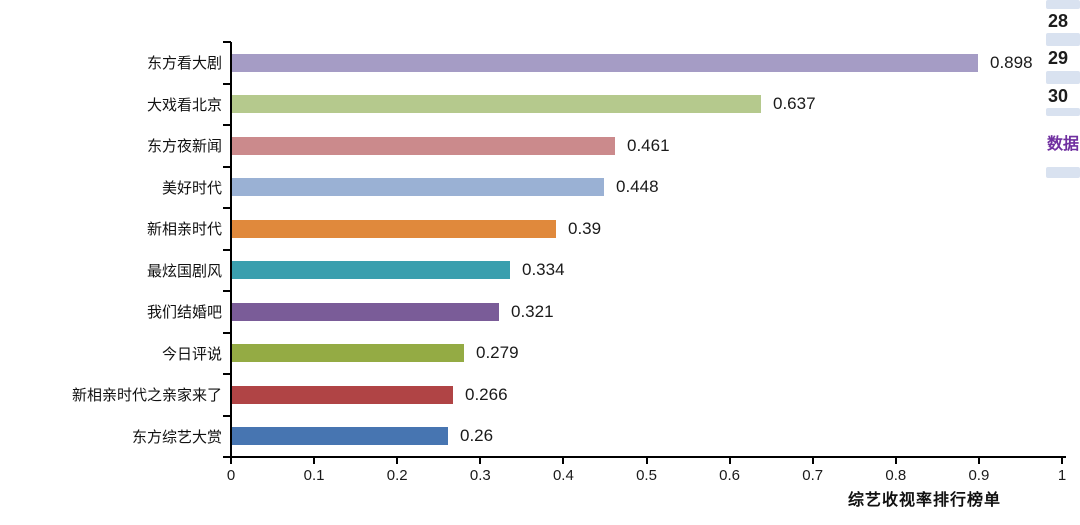 This screenshot has width=1080, height=525. What do you see at coordinates (637, 187) in the screenshot?
I see `value-label: 0.448` at bounding box center [637, 187].